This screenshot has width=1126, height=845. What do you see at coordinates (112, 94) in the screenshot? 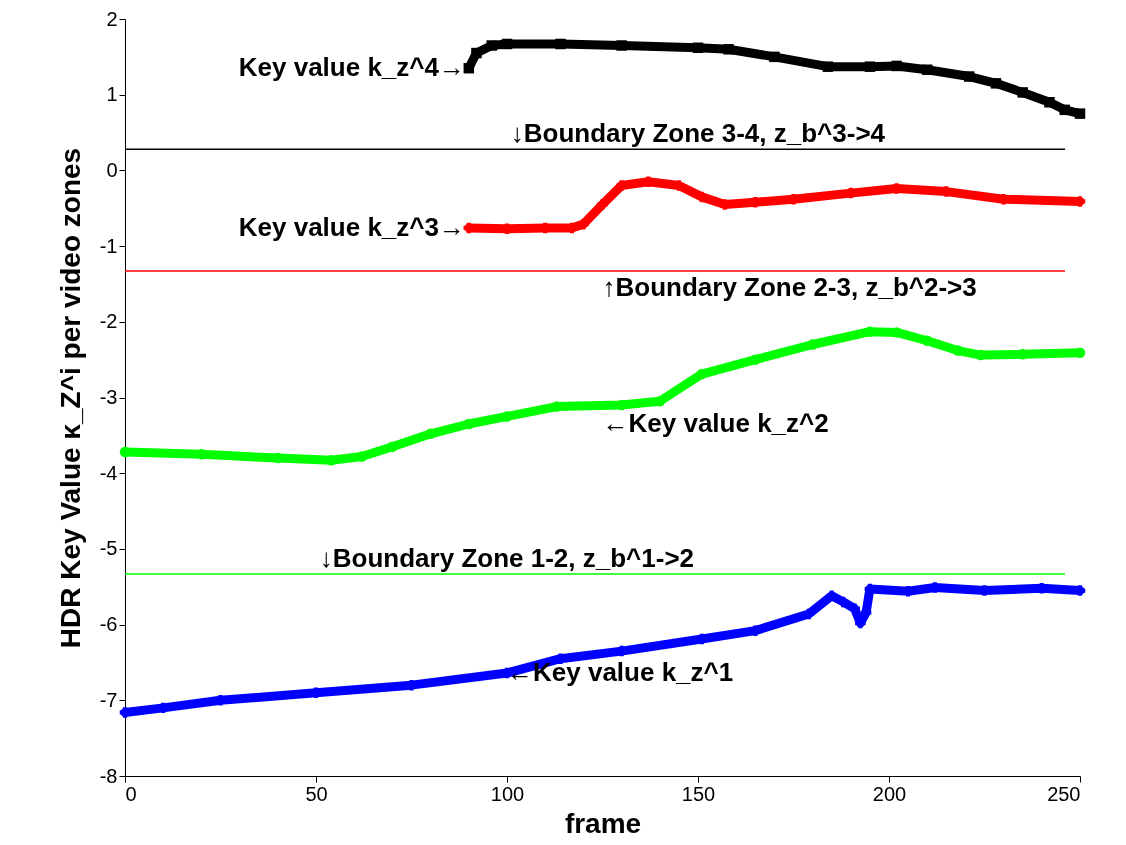
I see `y-tick-label: 1` at bounding box center [112, 94].